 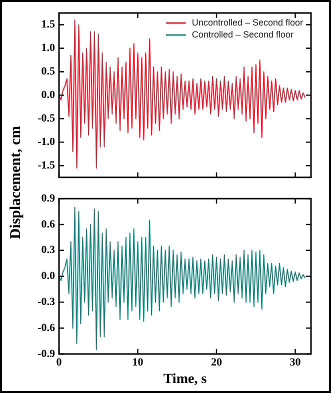 I want to click on y-tick-label: -0.3, so click(x=47, y=302).